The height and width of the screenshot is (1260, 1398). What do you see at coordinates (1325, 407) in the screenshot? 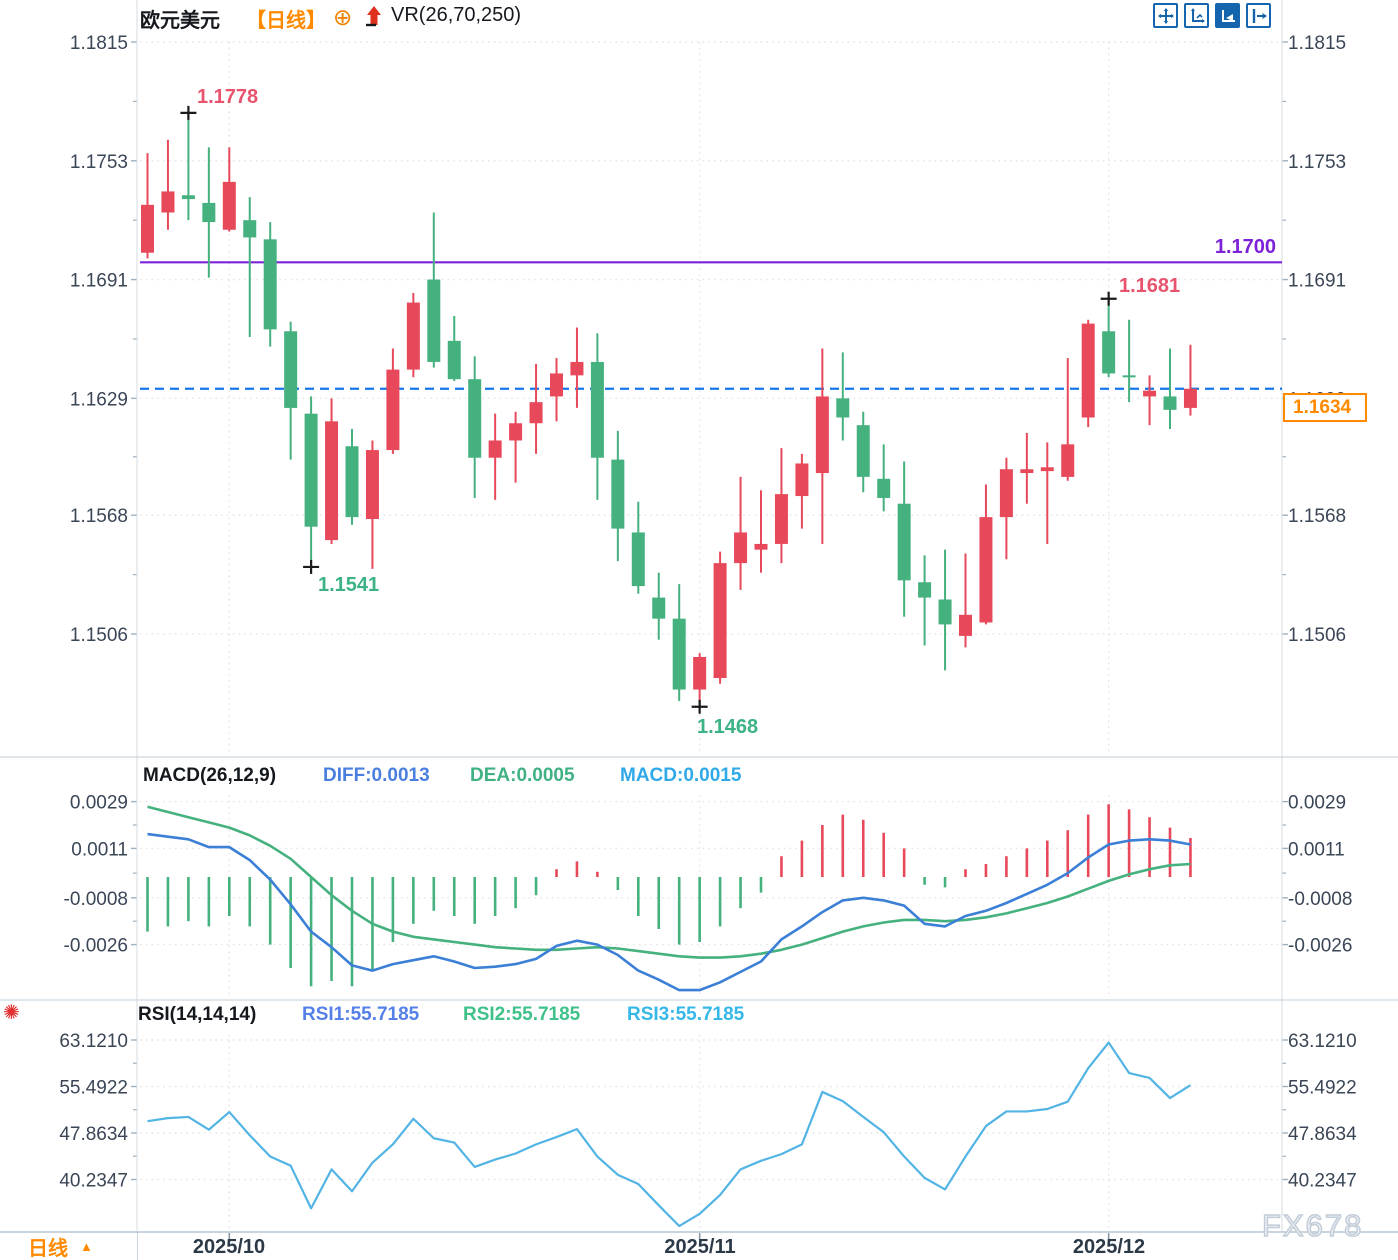
I see `current-price-tag: 1.1634` at bounding box center [1325, 407].